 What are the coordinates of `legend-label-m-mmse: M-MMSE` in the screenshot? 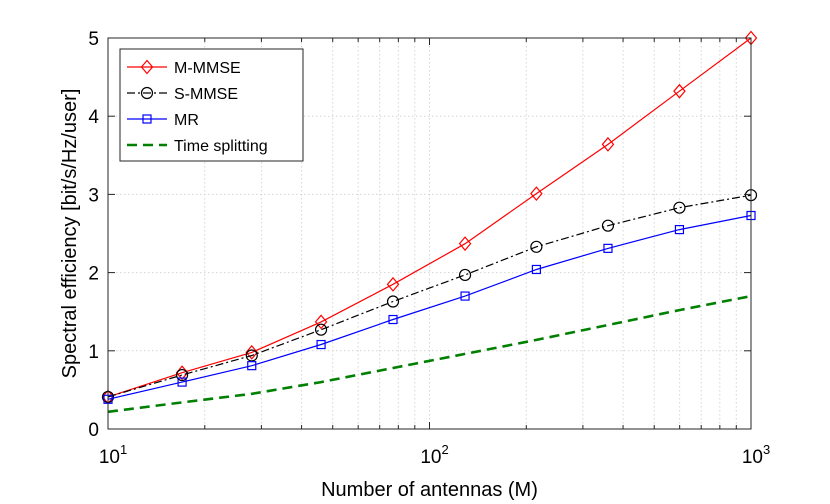 It's located at (207, 68).